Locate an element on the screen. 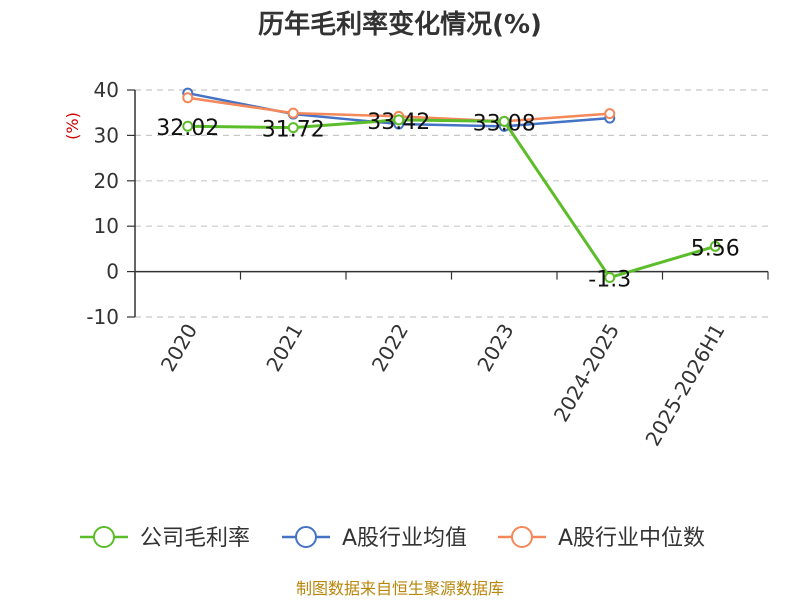 Image resolution: width=800 pixels, height=600 pixels. y-tick-label: 40 is located at coordinates (106, 90).